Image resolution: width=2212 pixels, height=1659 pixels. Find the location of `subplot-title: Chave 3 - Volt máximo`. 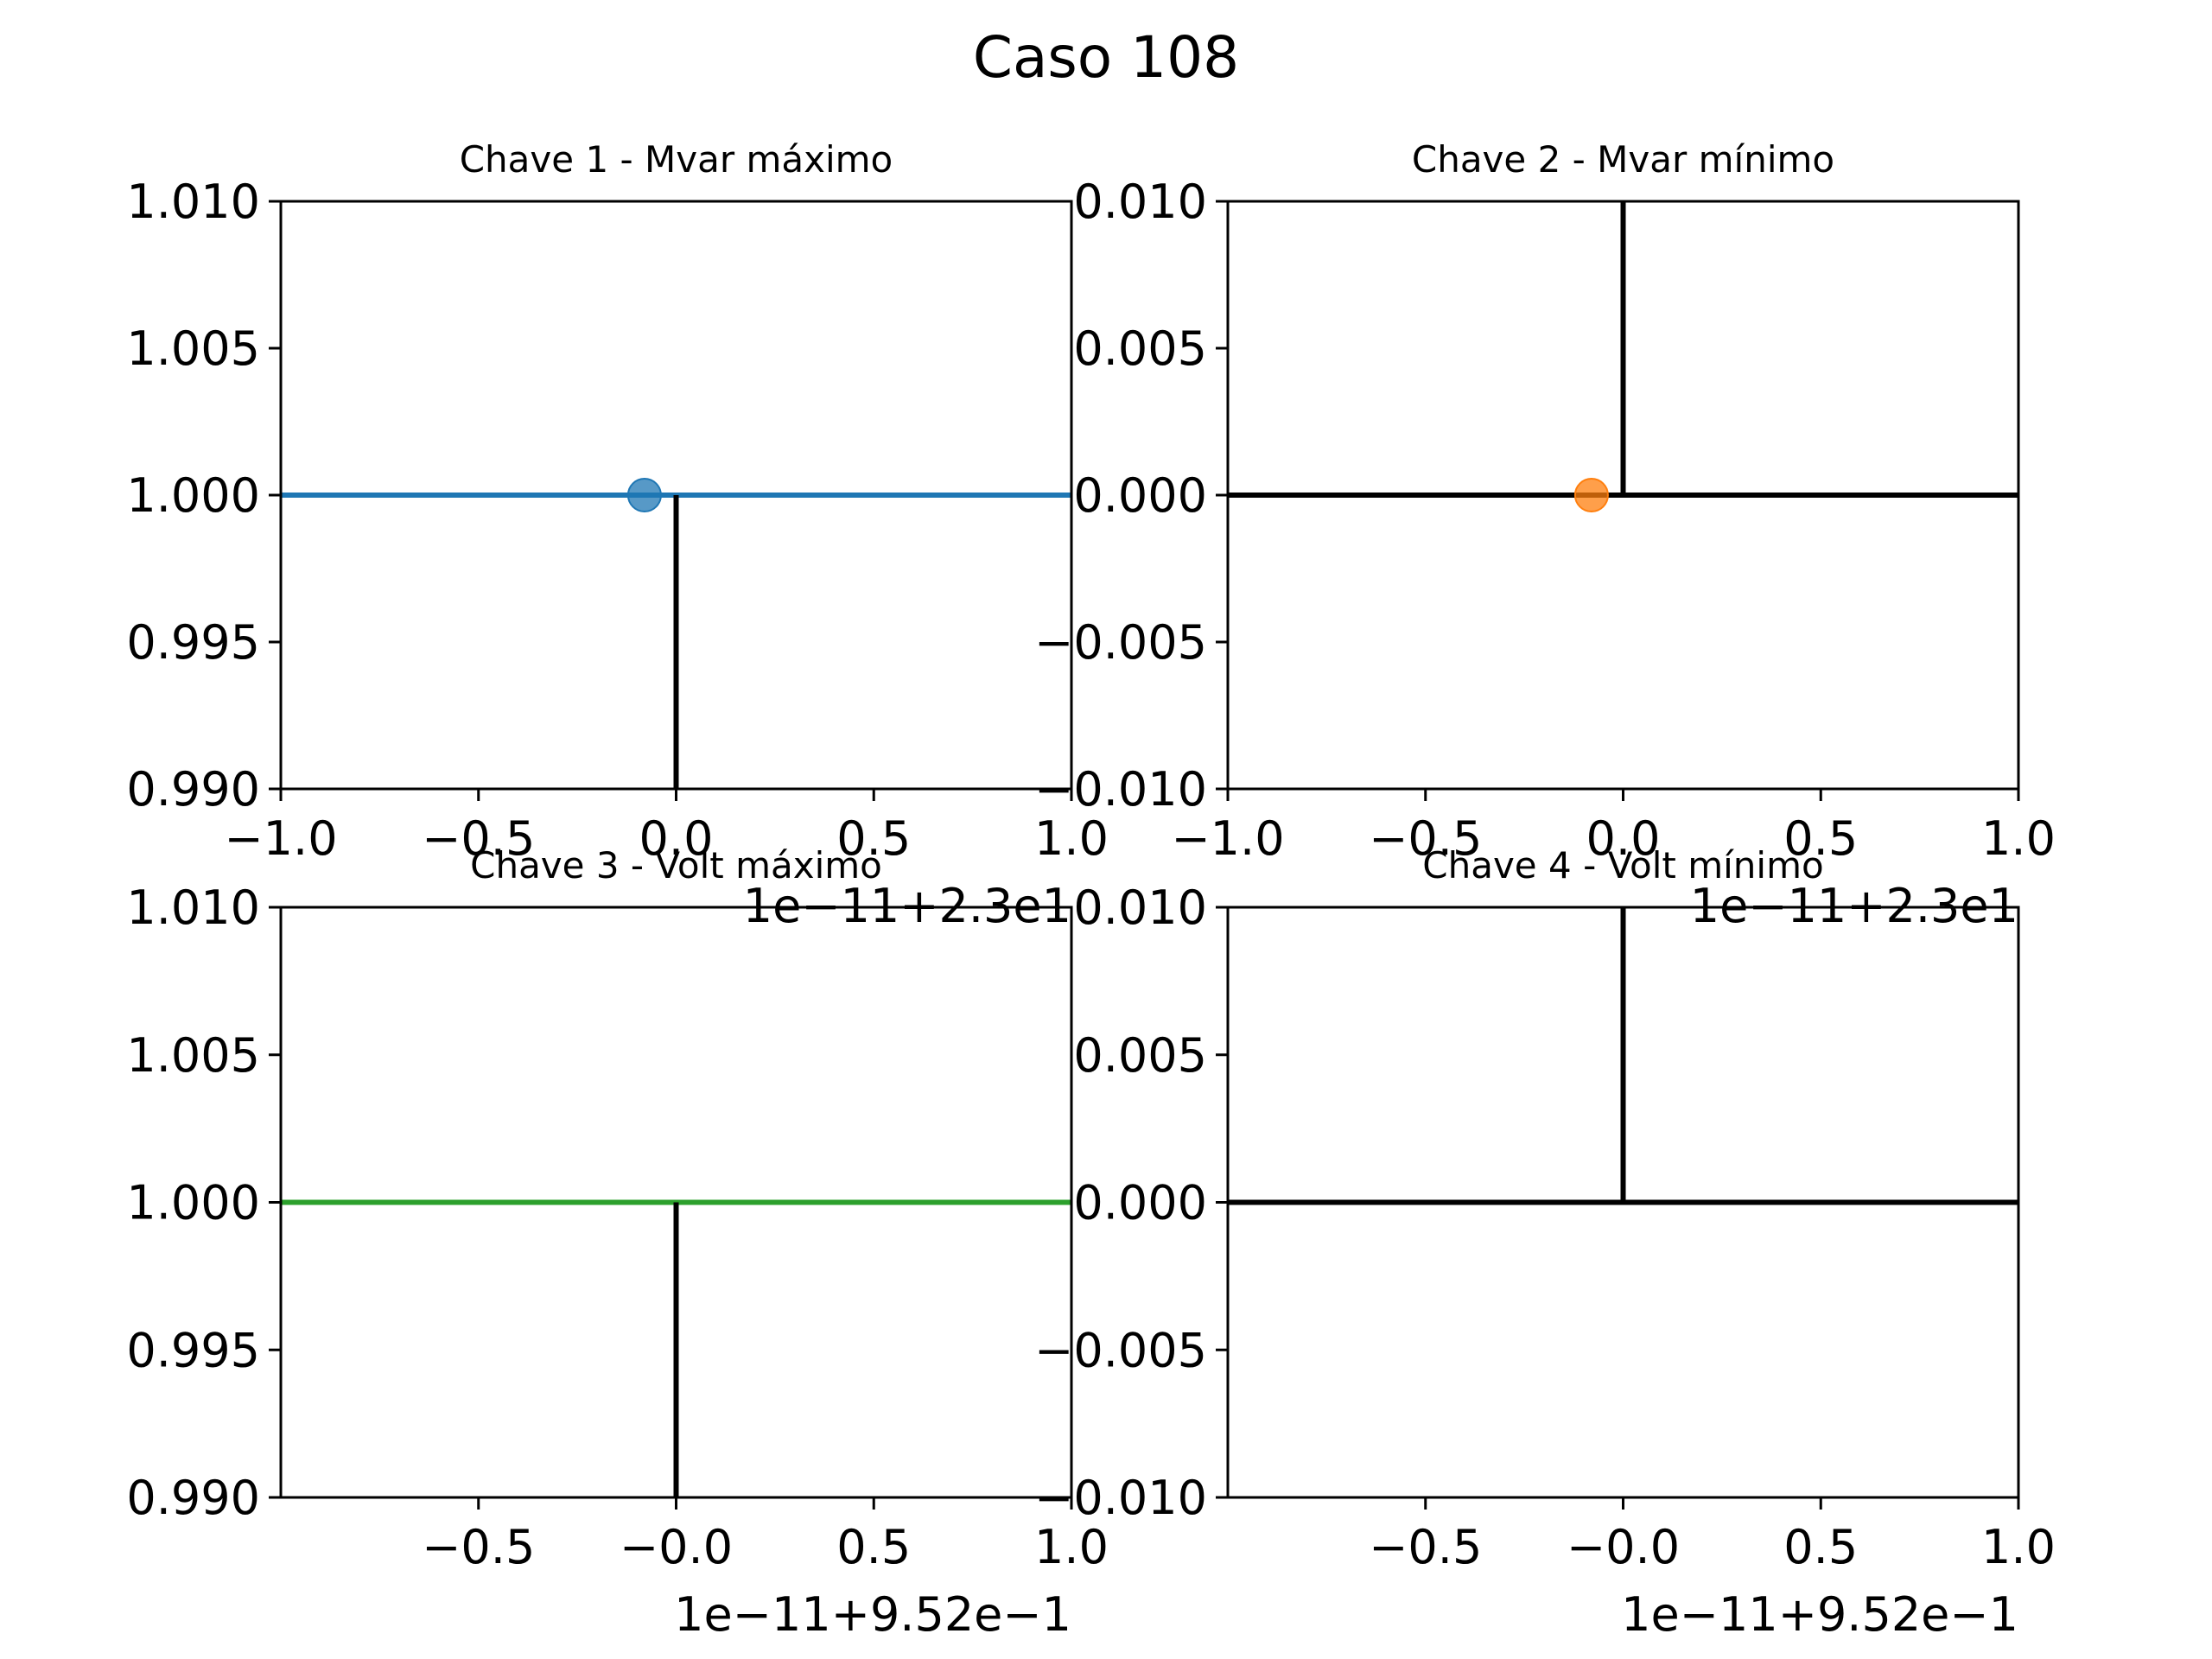

subplot-title: Chave 3 - Volt máximo is located at coordinates (676, 865).